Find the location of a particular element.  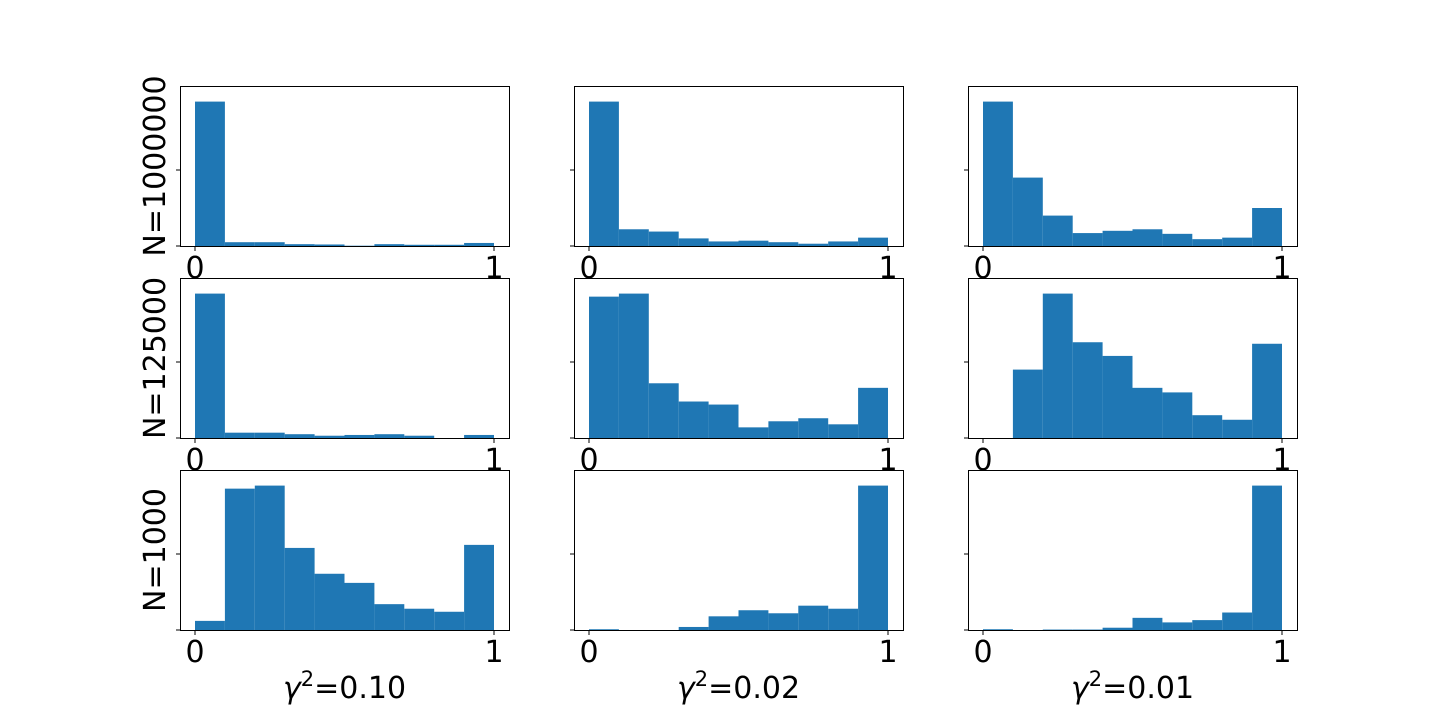

bar-r2c2-b8 is located at coordinates (1237, 621).